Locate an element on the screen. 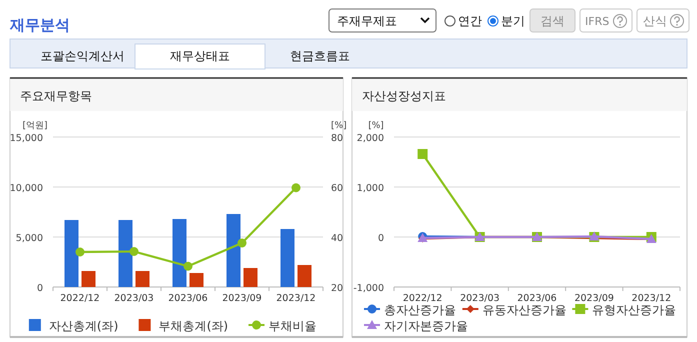  y-tick-label: -1,000 is located at coordinates (368, 288).